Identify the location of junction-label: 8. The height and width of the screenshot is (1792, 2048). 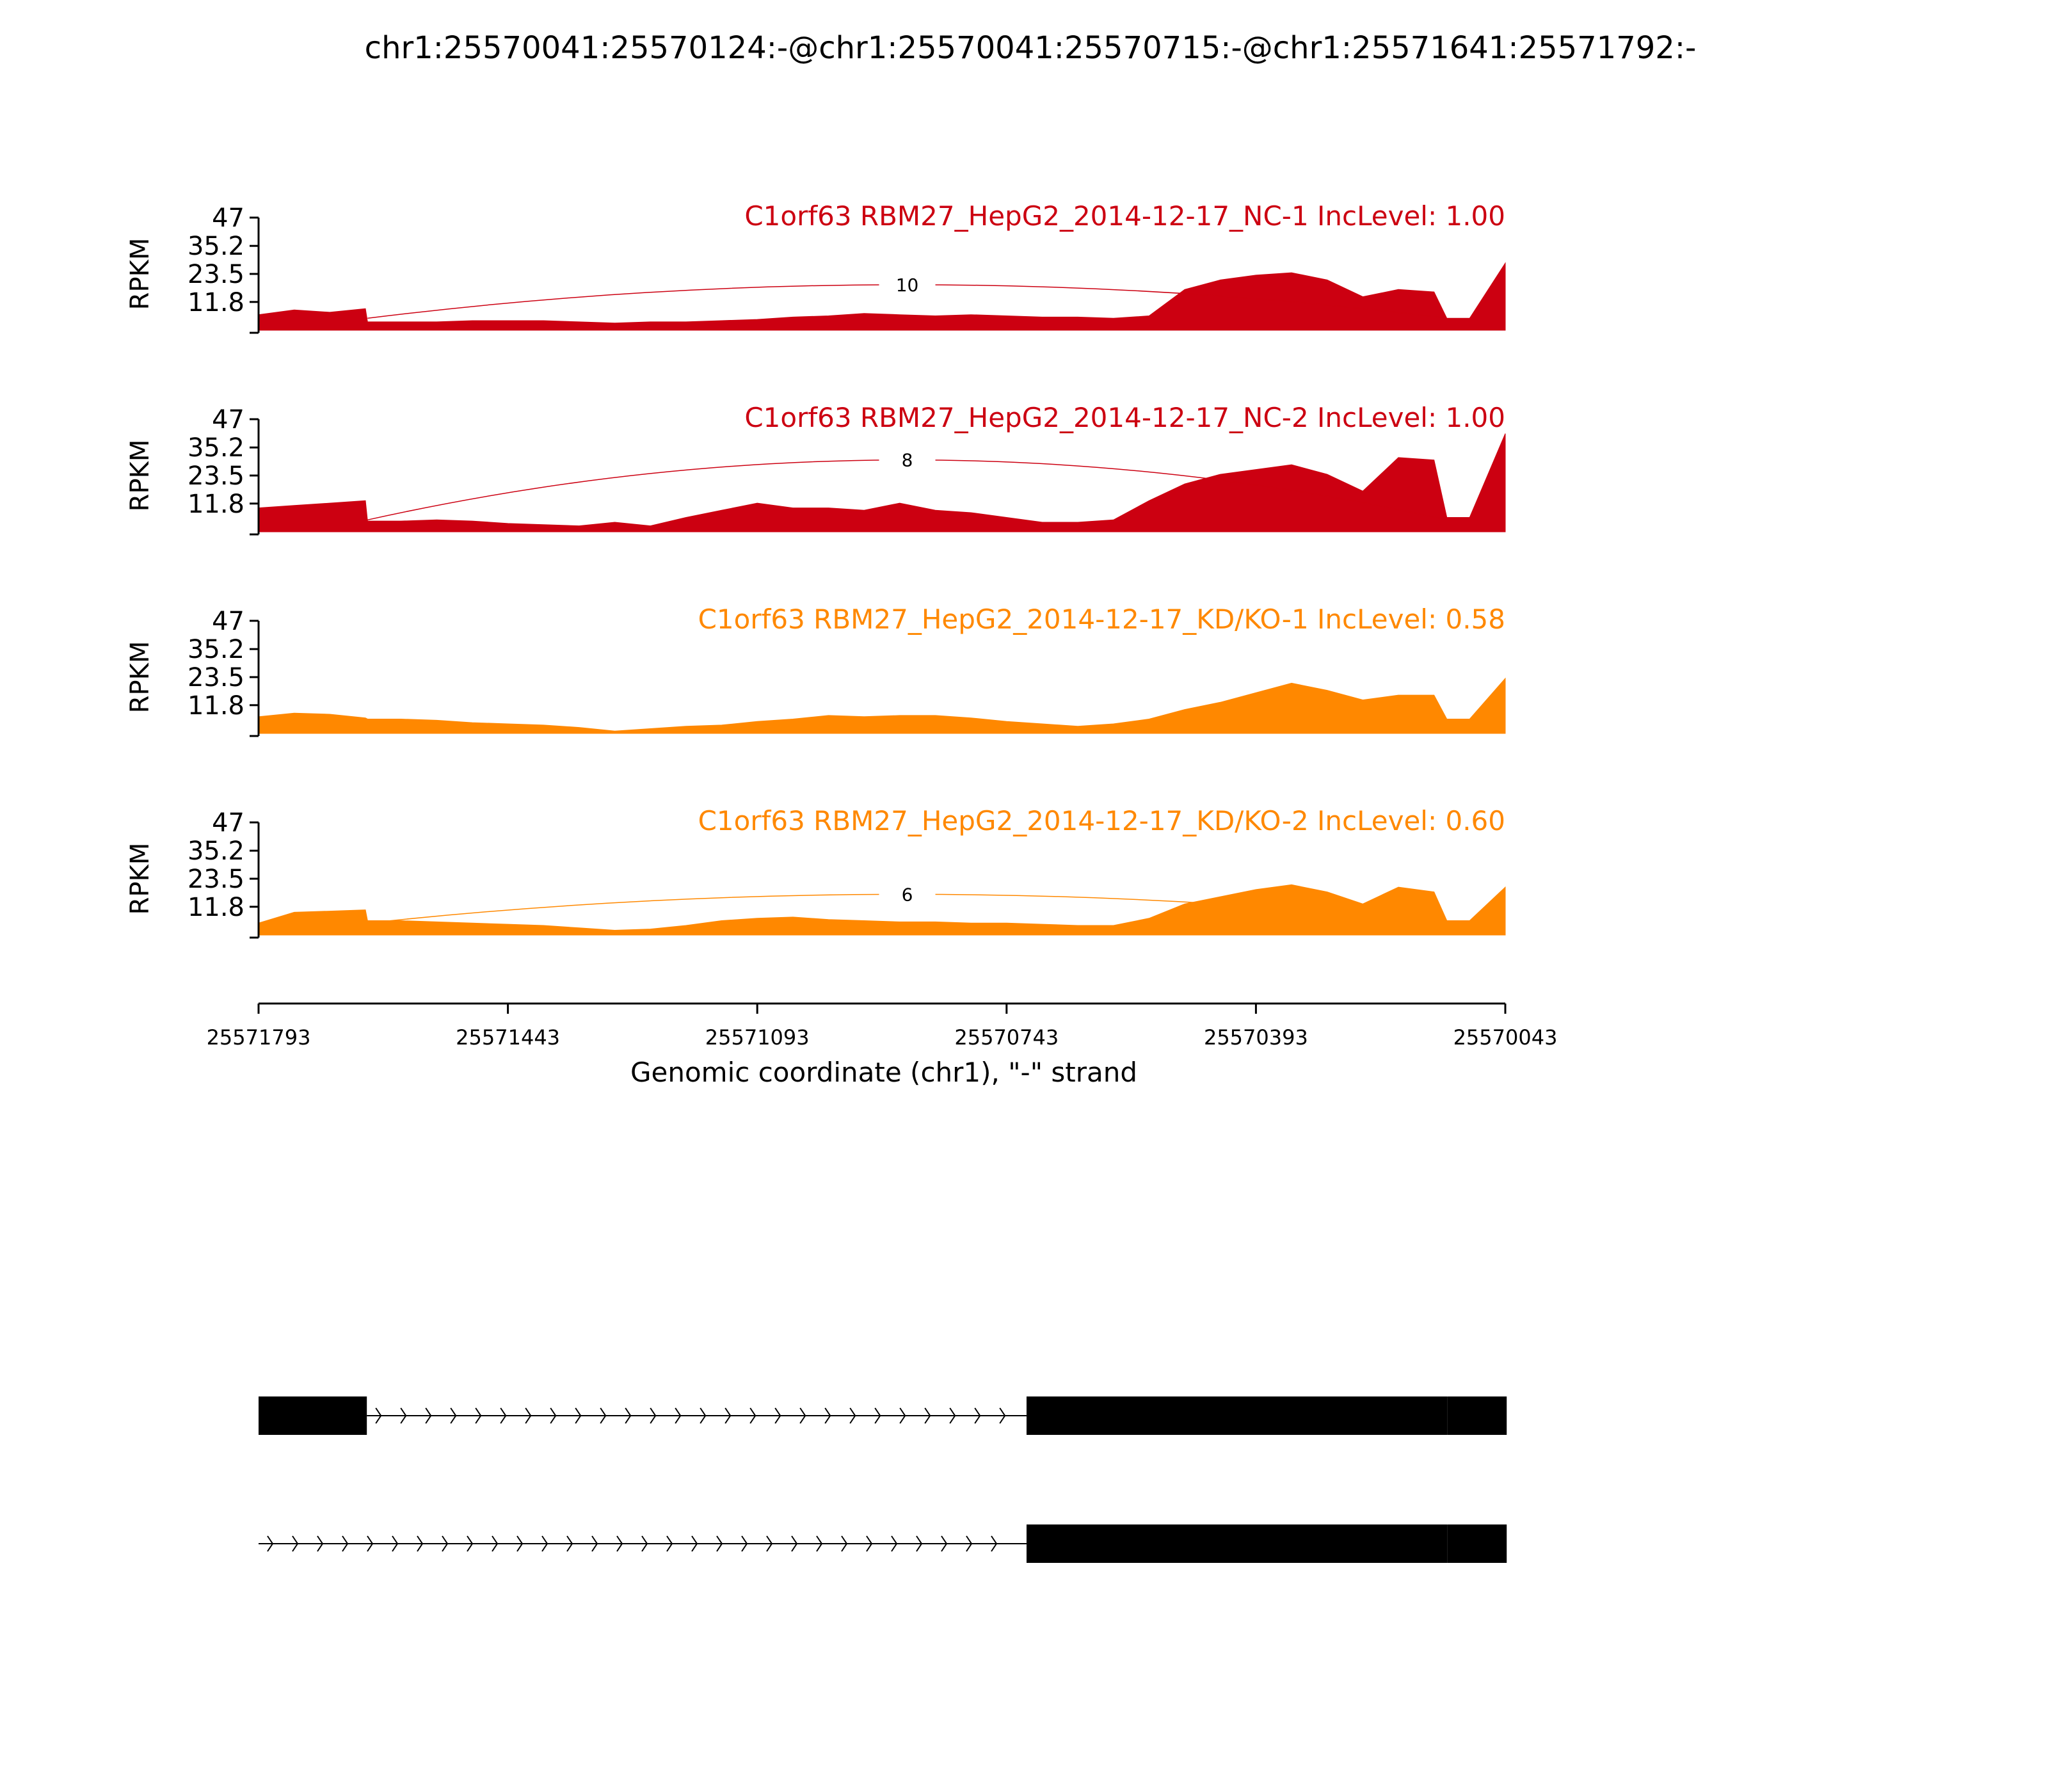
(907, 460).